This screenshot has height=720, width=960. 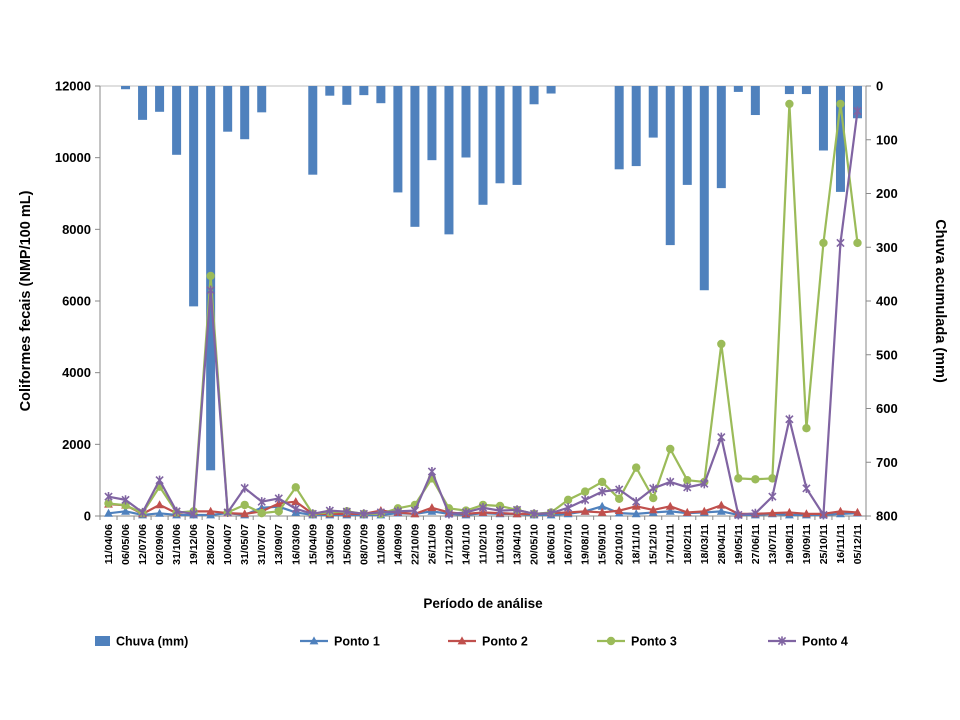 What do you see at coordinates (279, 544) in the screenshot?
I see `x-tick-label: 13/09/07` at bounding box center [279, 544].